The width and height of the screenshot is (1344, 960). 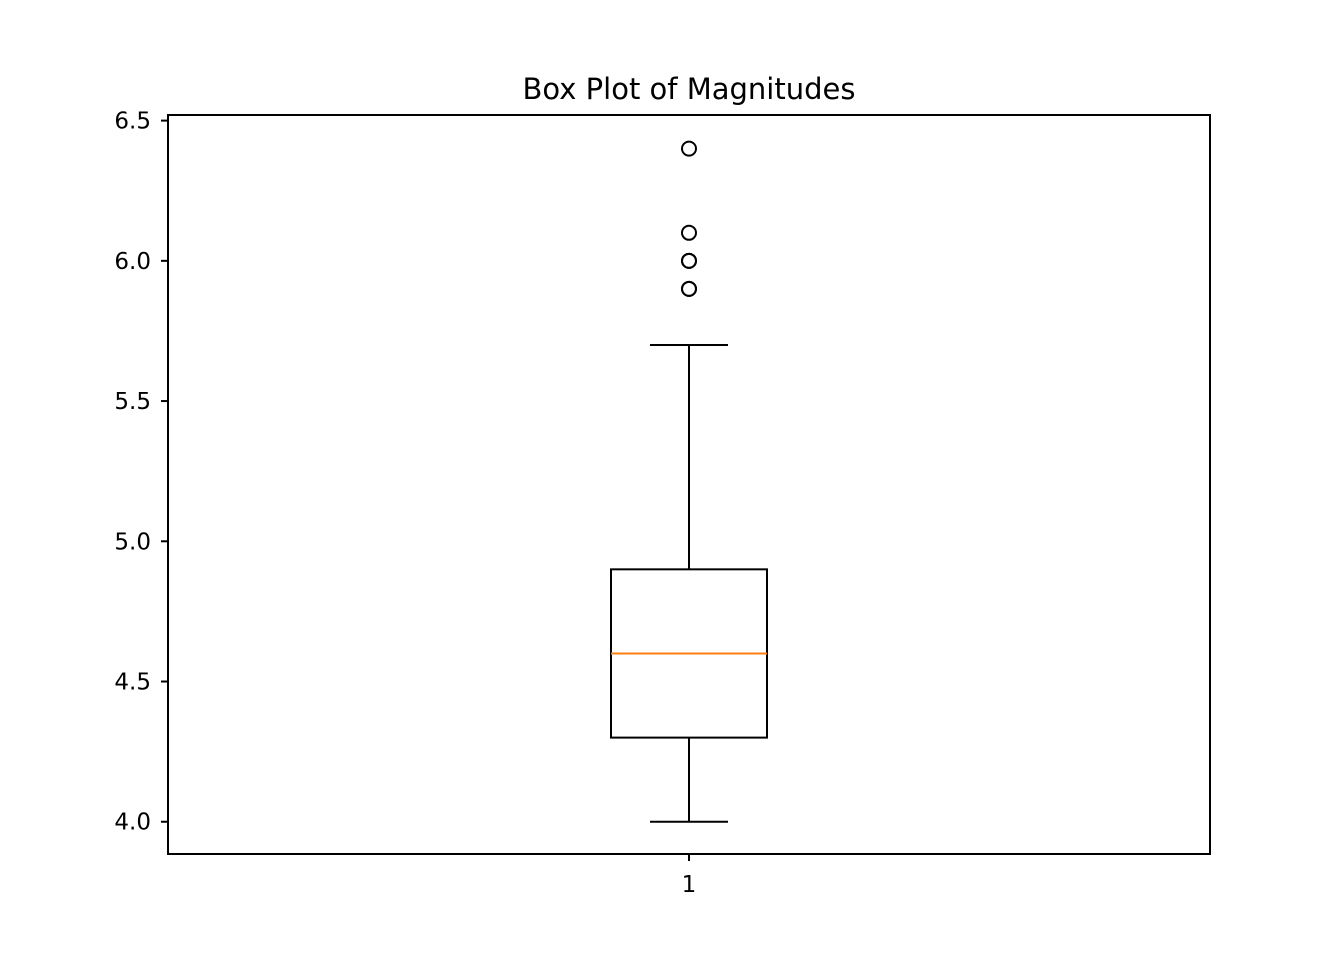 I want to click on box-group, so click(x=689, y=481).